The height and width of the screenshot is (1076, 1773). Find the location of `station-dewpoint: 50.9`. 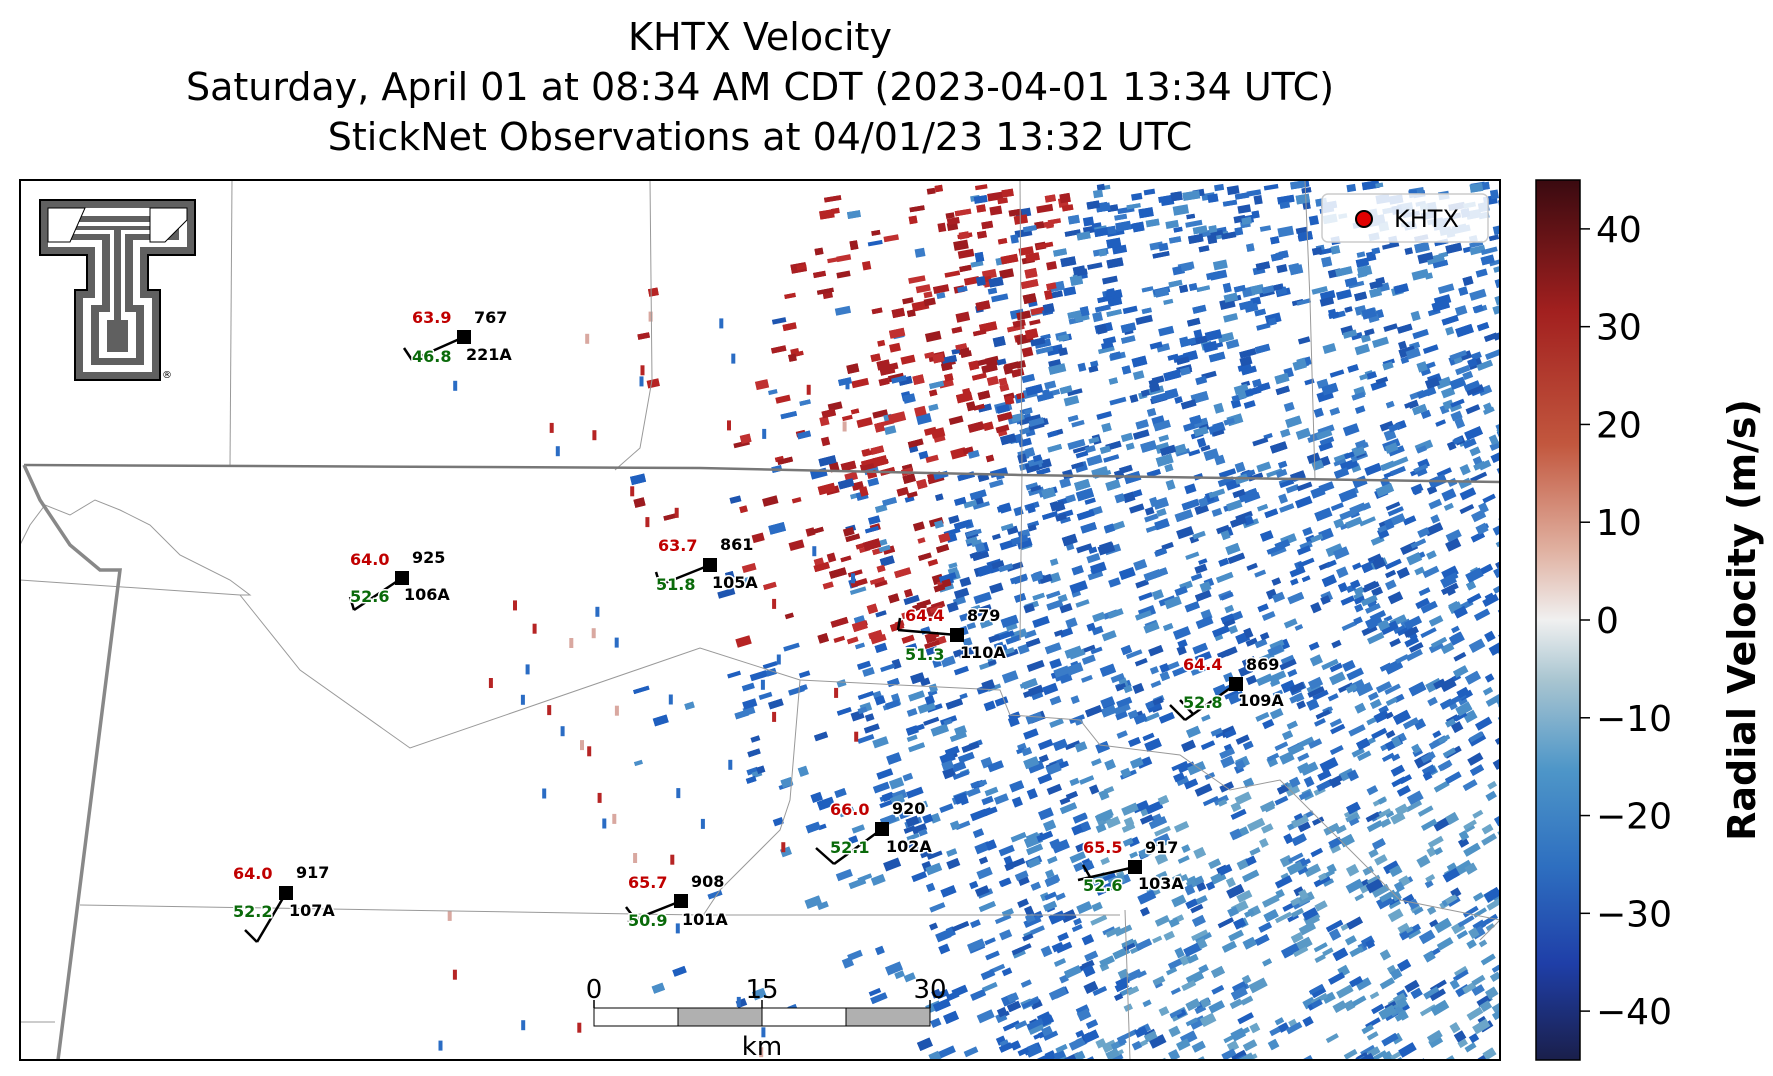

station-dewpoint: 50.9 is located at coordinates (647, 920).